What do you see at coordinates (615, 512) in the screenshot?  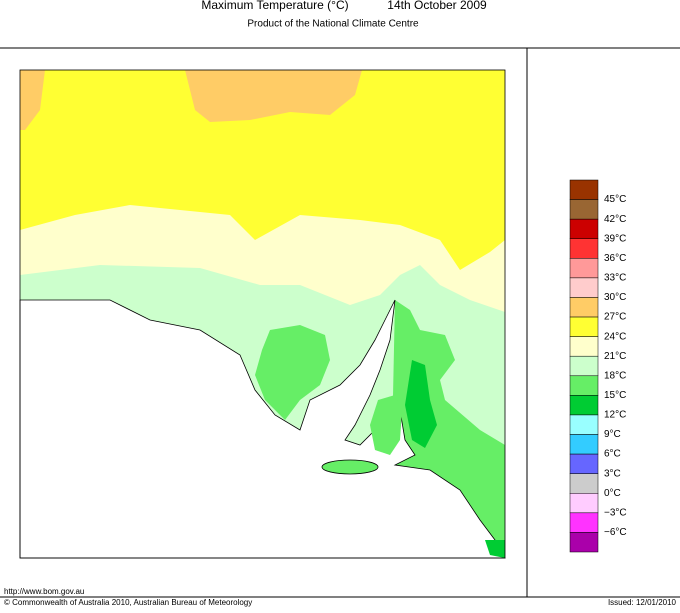 I see `legend-label: −3°C` at bounding box center [615, 512].